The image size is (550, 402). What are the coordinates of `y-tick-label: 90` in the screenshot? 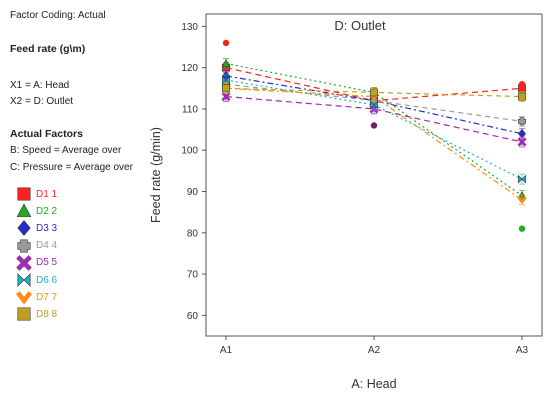 It's located at (193, 192).